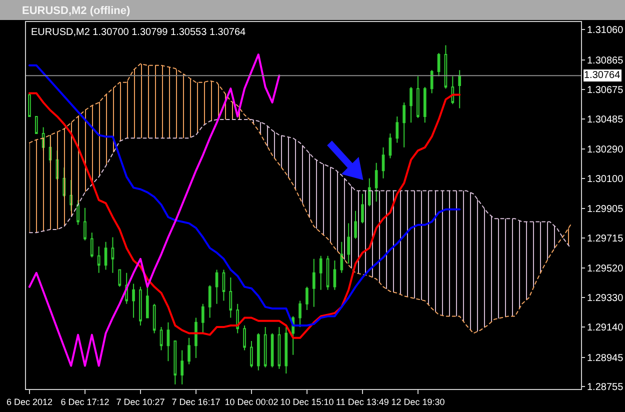  Describe the element at coordinates (605, 120) in the screenshot. I see `y-tick-label: 1.30485` at that location.